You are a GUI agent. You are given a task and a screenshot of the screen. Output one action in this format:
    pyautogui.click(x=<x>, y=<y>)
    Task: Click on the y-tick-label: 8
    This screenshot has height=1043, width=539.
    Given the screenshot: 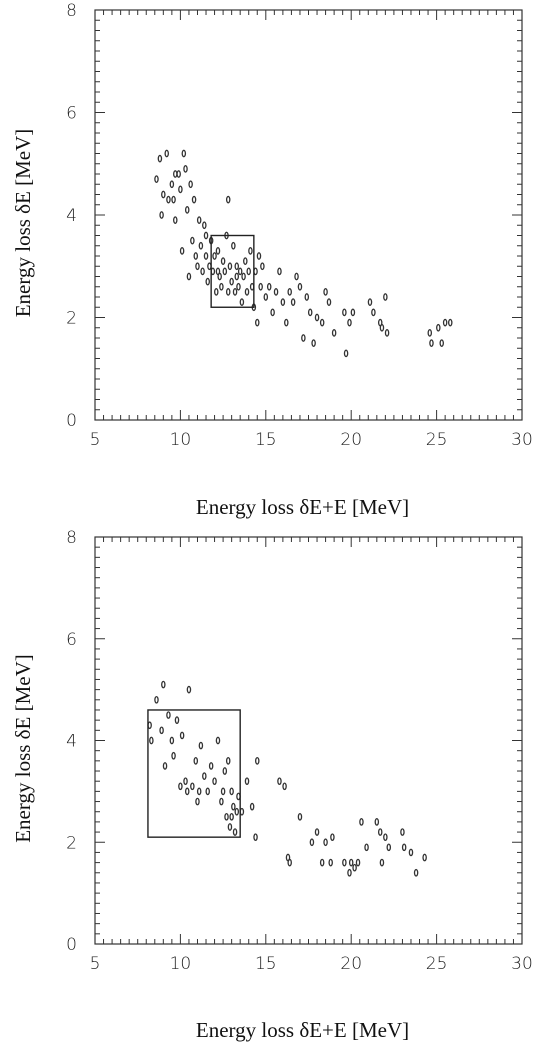 What is the action you would take?
    pyautogui.click(x=71, y=11)
    